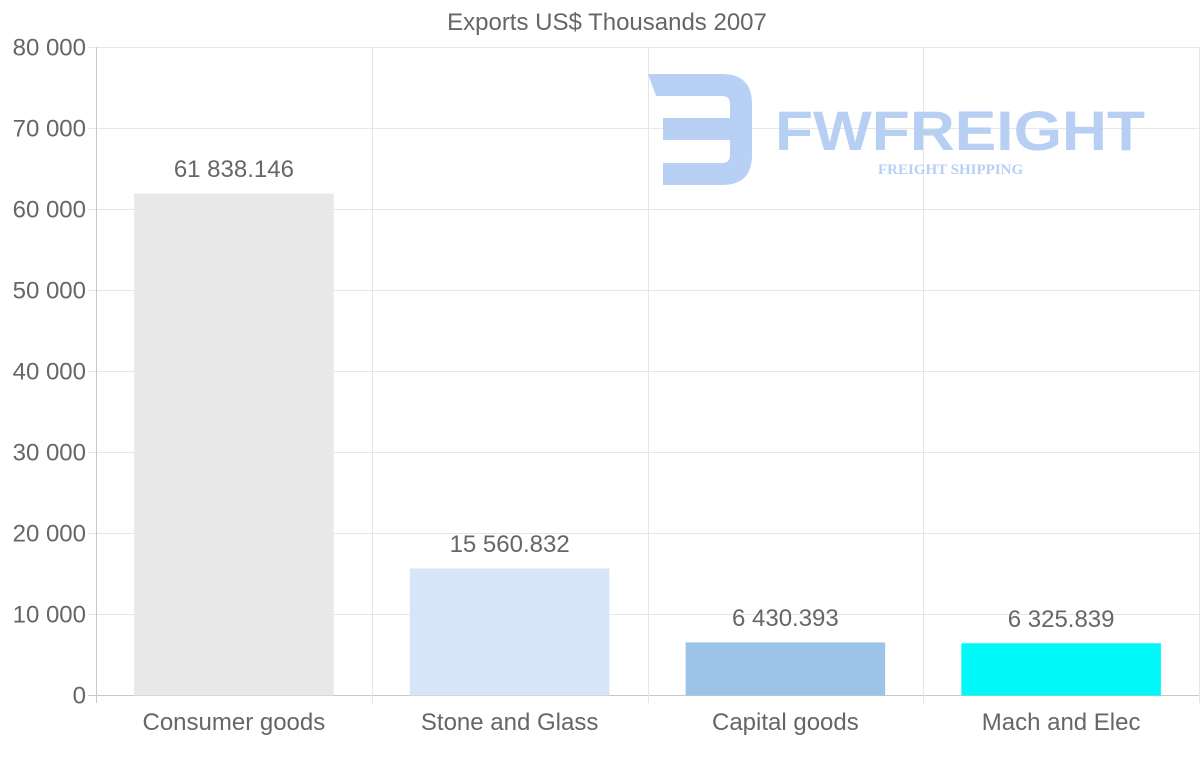 The width and height of the screenshot is (1200, 763). Describe the element at coordinates (49, 534) in the screenshot. I see `y-tick-label: 20 000` at that location.